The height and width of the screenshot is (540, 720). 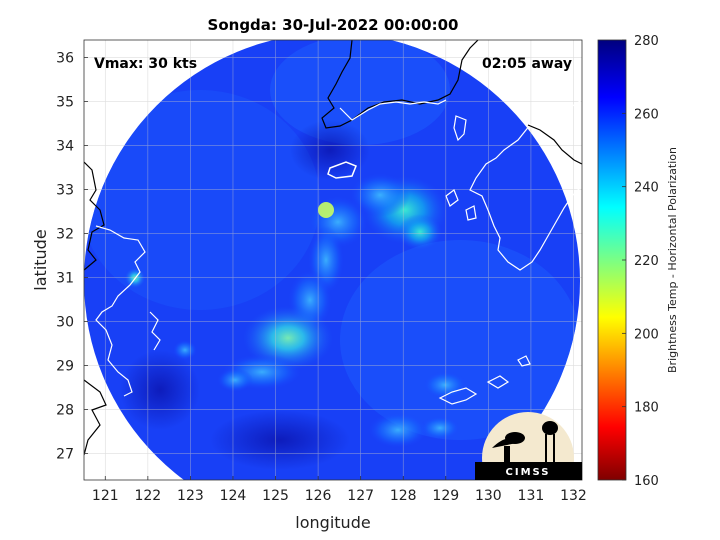 I want to click on y-tick-label: 27, so click(x=65, y=455).